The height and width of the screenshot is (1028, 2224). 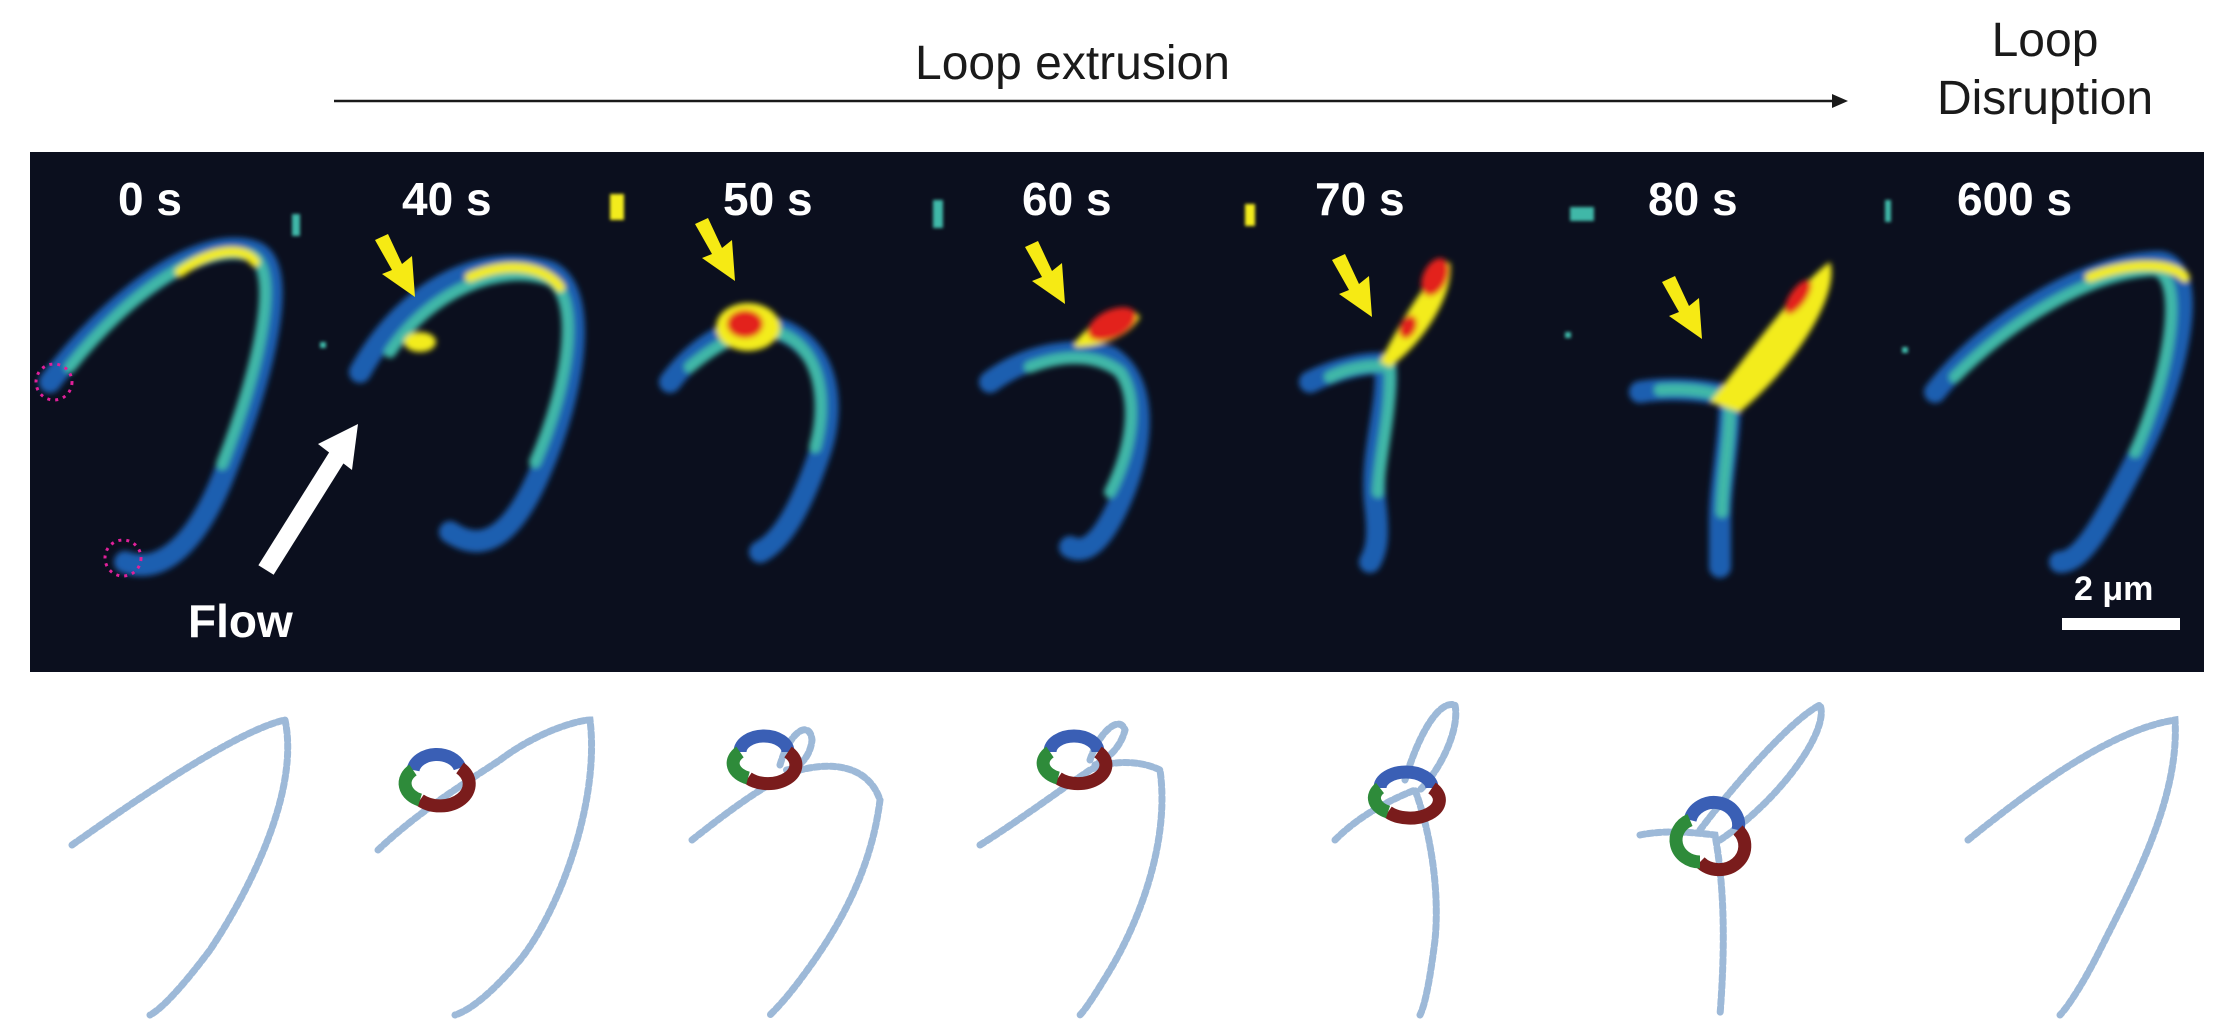 I want to click on timepoint-label-80s: 80 s, so click(x=1693, y=199).